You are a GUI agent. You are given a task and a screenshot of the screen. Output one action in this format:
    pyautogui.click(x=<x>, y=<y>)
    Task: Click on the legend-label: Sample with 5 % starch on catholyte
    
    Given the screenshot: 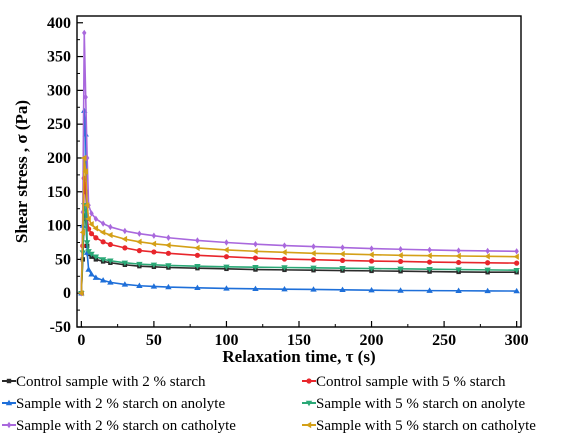 What is the action you would take?
    pyautogui.click(x=426, y=426)
    